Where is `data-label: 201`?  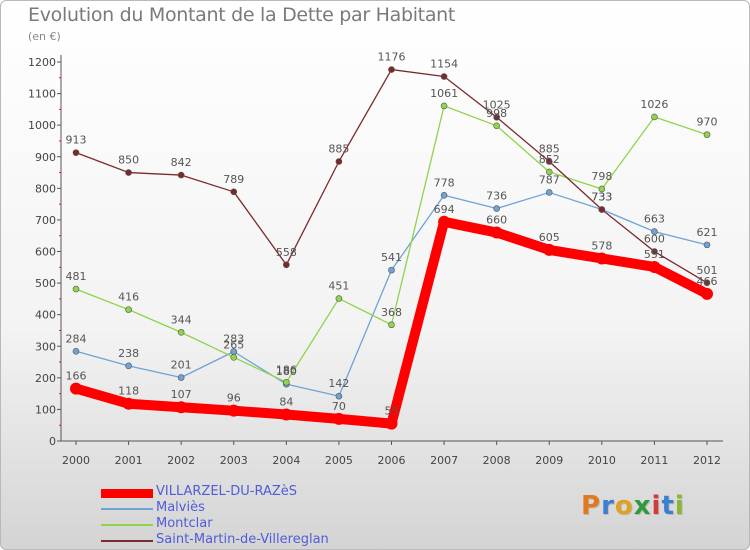
data-label: 201 is located at coordinates (181, 365).